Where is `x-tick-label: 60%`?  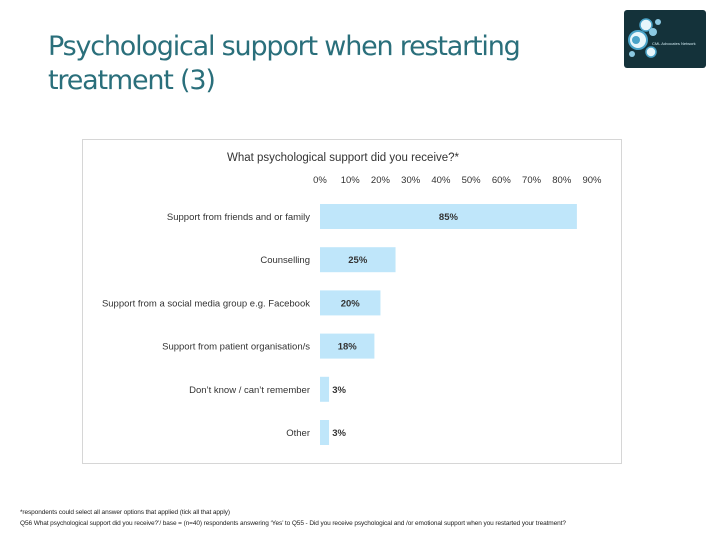
x-tick-label: 60% is located at coordinates (502, 180).